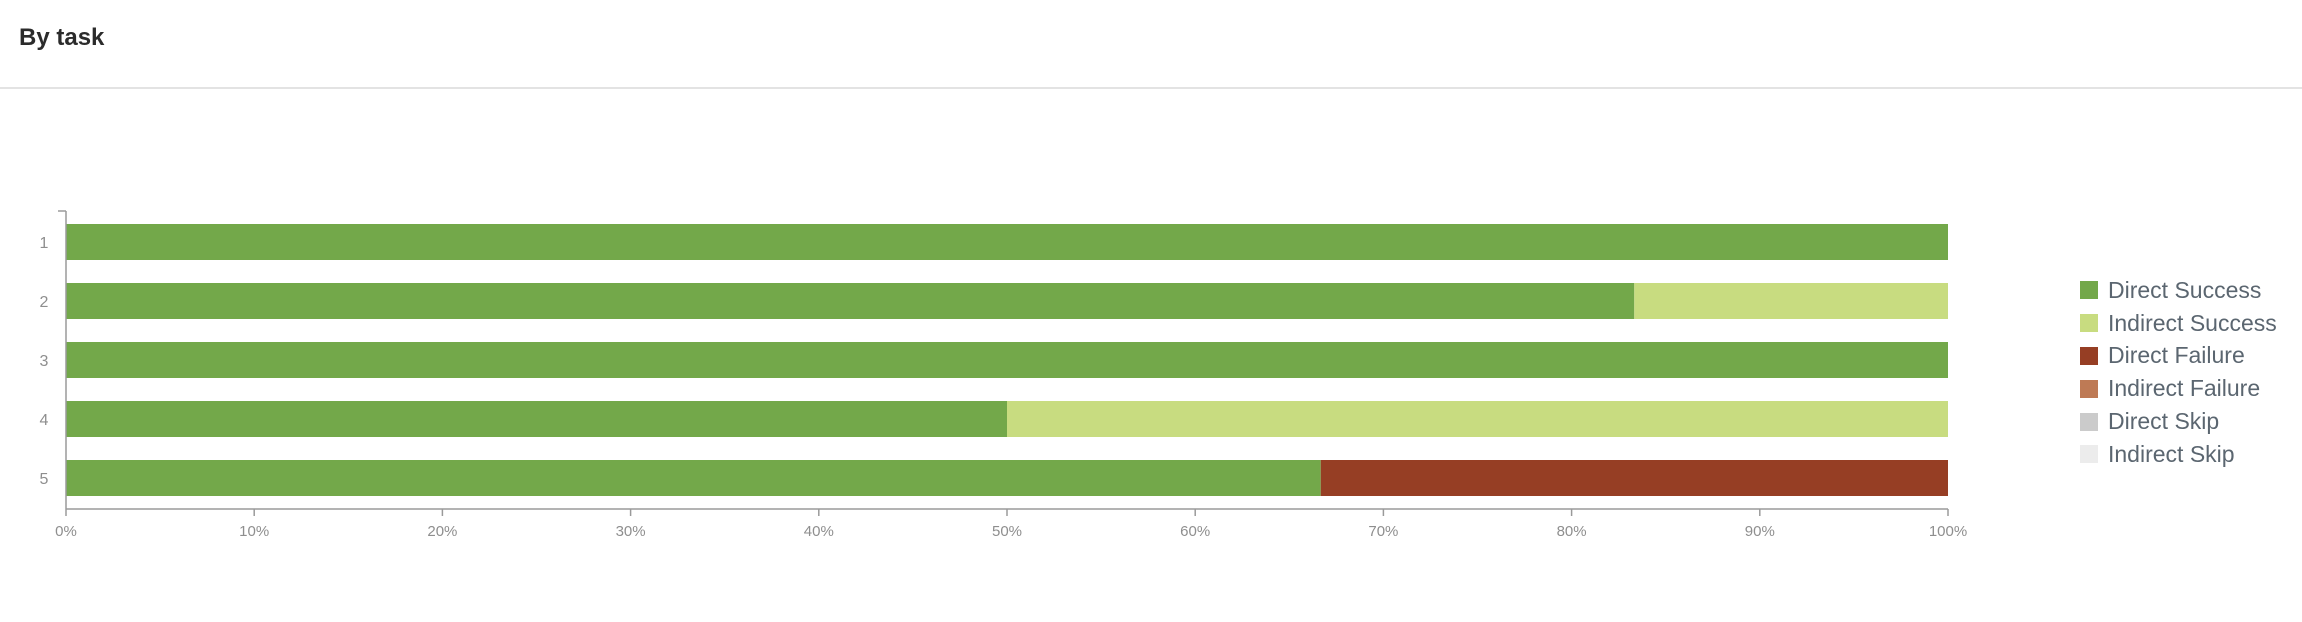 Image resolution: width=2302 pixels, height=622 pixels. What do you see at coordinates (442, 531) in the screenshot?
I see `x-tick-label-2: 20%` at bounding box center [442, 531].